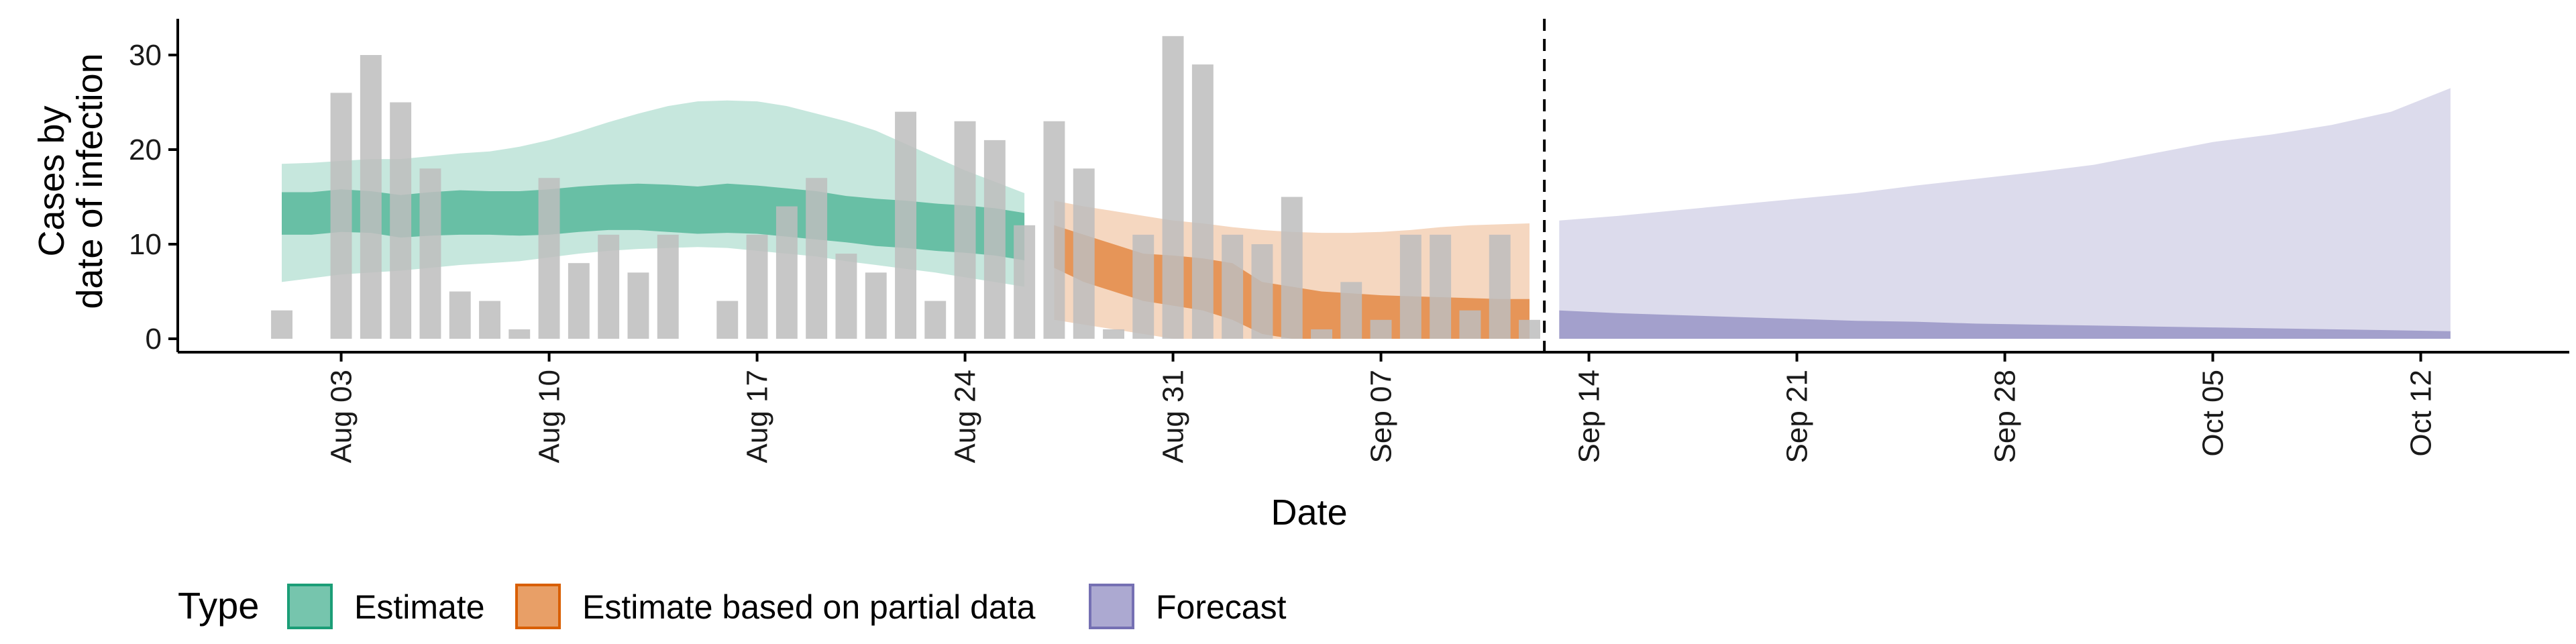 The image size is (2576, 644). I want to click on x-tick-label: Aug 03, so click(341, 416).